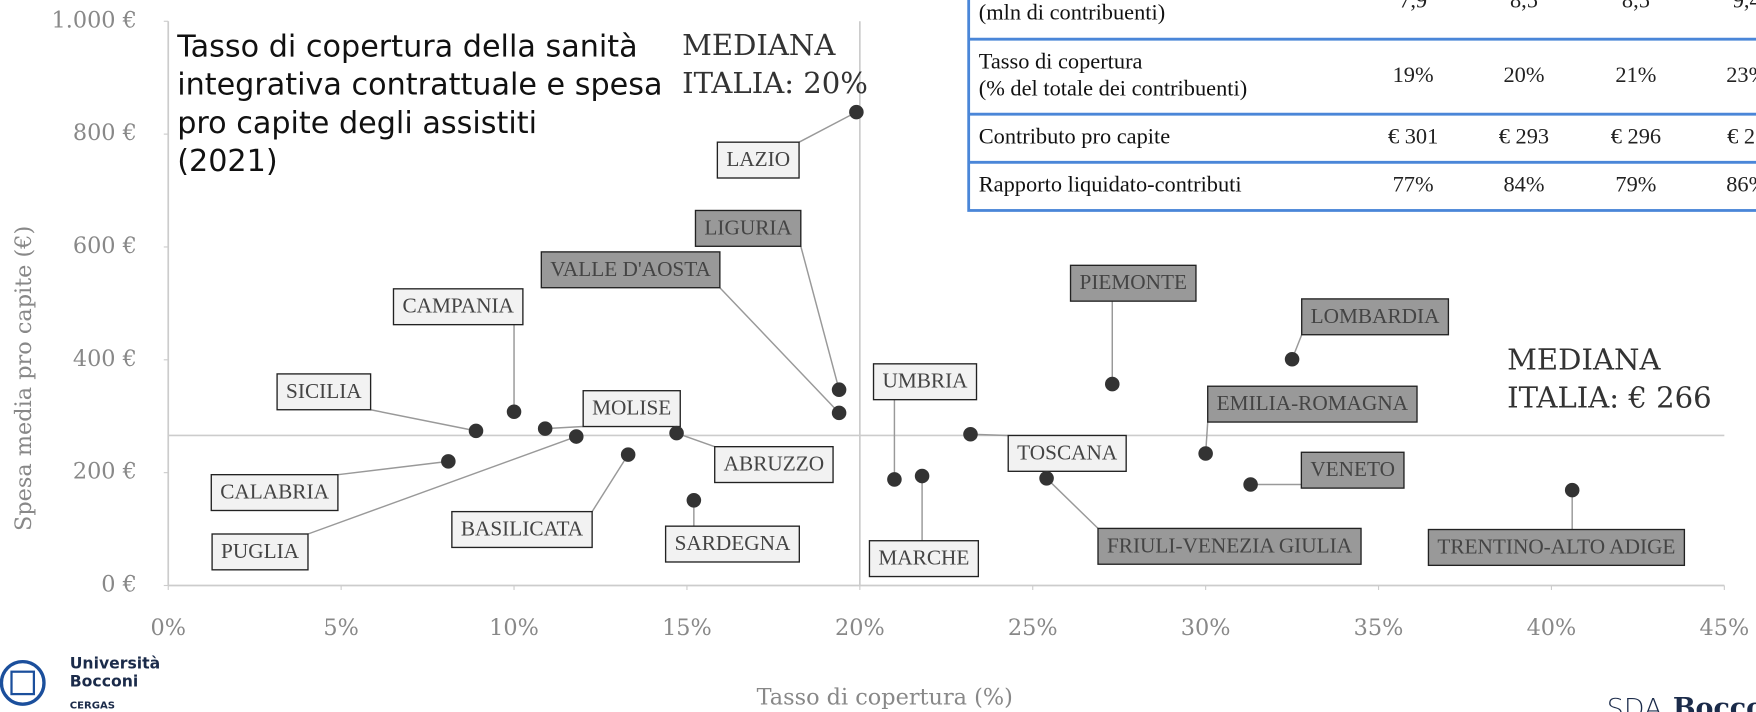 The image size is (1756, 712). Describe the element at coordinates (168, 628) in the screenshot. I see `x-tick-label: 0%` at that location.